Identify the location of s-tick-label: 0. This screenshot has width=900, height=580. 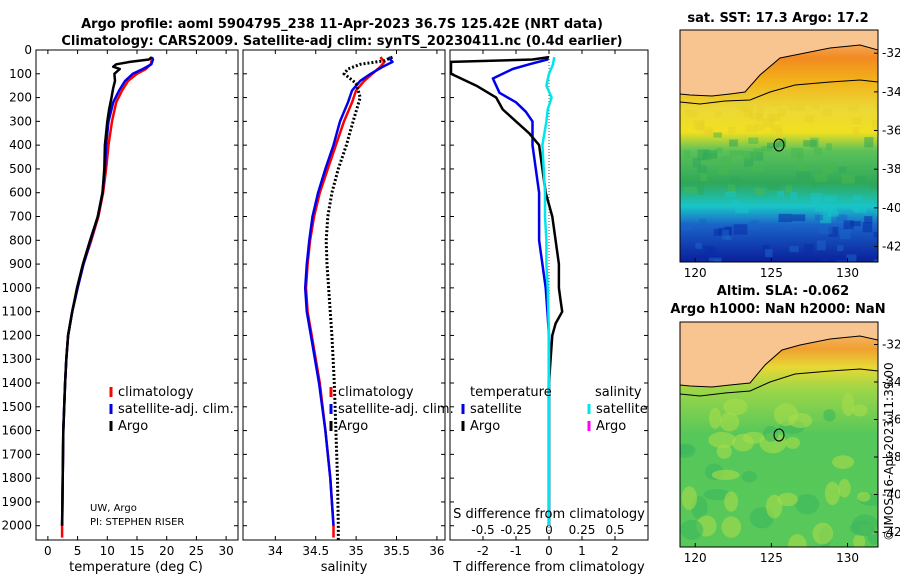
(549, 530).